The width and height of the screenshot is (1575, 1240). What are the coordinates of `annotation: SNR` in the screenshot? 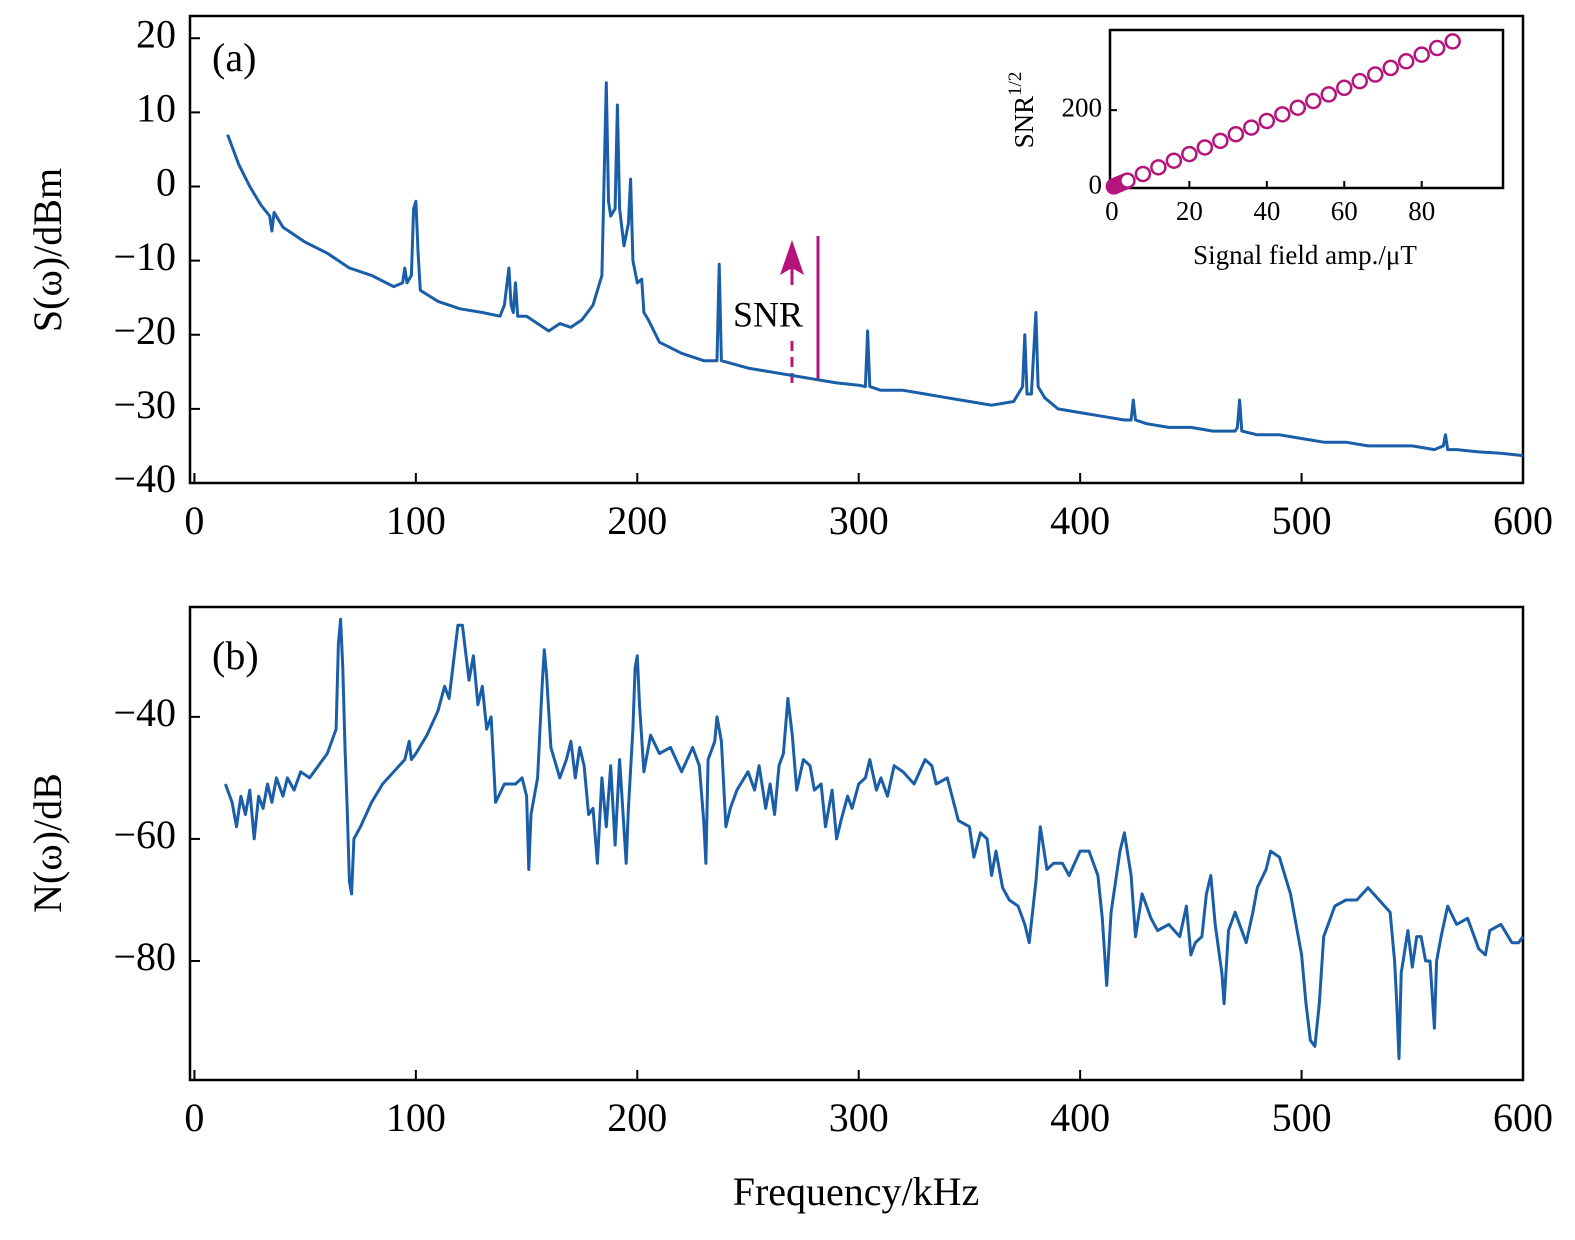 It's located at (768, 314).